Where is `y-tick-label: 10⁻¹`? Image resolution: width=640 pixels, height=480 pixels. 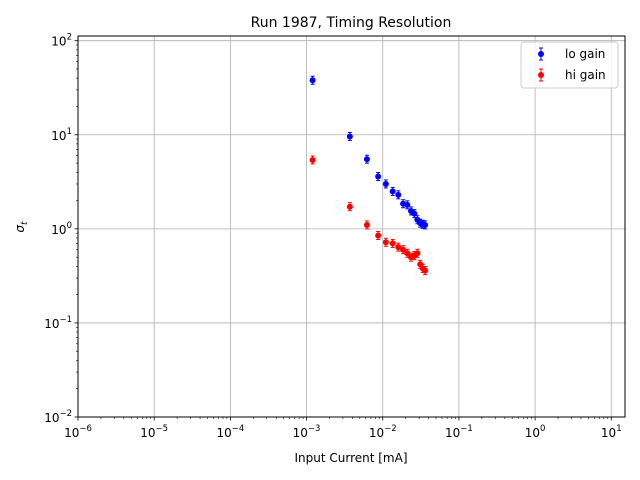 y-tick-label: 10⁻¹ is located at coordinates (58, 323).